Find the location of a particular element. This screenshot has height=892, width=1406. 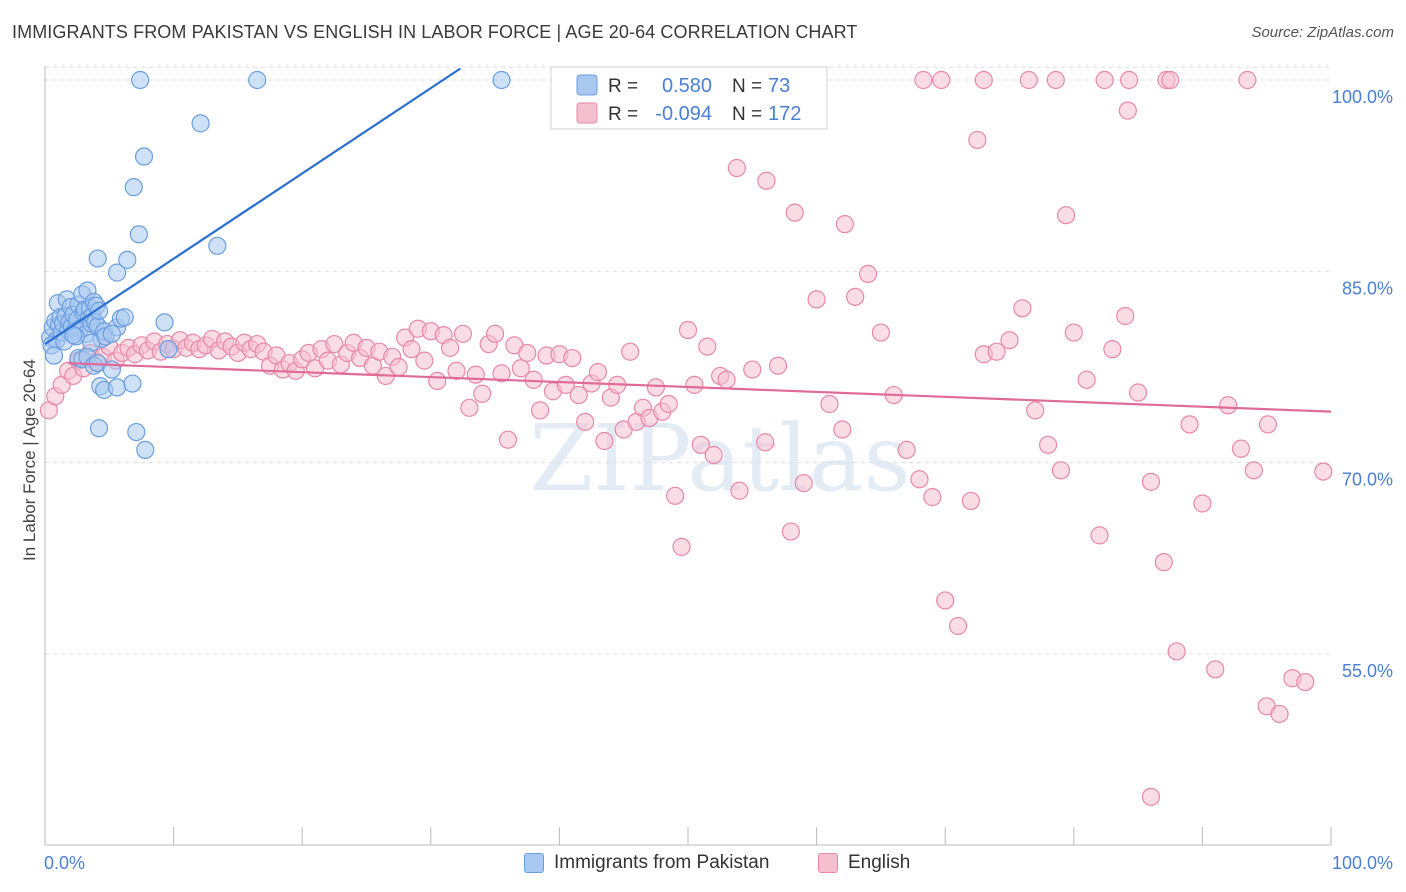

y-tick-label: 55.0% is located at coordinates (1367, 671).